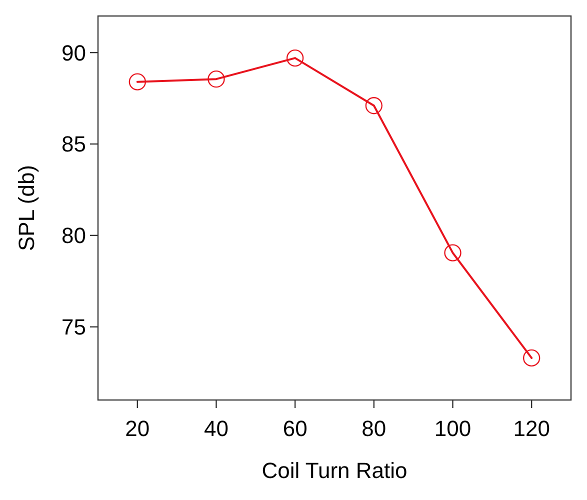 This screenshot has height=500, width=587. I want to click on x-tick-label: 40, so click(216, 428).